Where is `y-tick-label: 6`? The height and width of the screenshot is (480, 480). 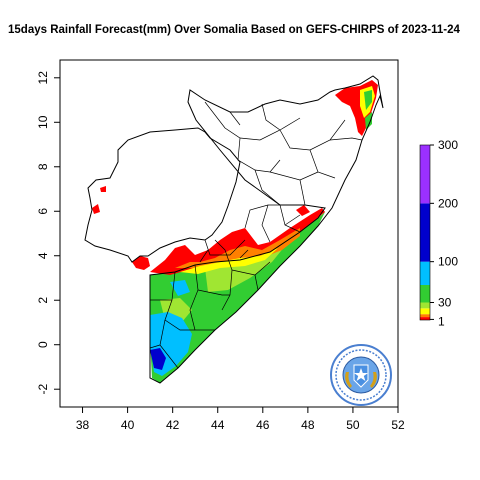
y-tick-label: 6 is located at coordinates (43, 211).